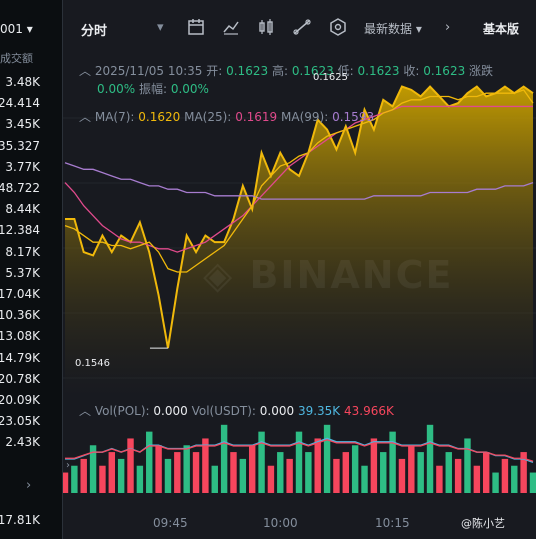 The height and width of the screenshot is (539, 536). Describe the element at coordinates (20, 145) in the screenshot. I see `list-item: 35.327` at that location.